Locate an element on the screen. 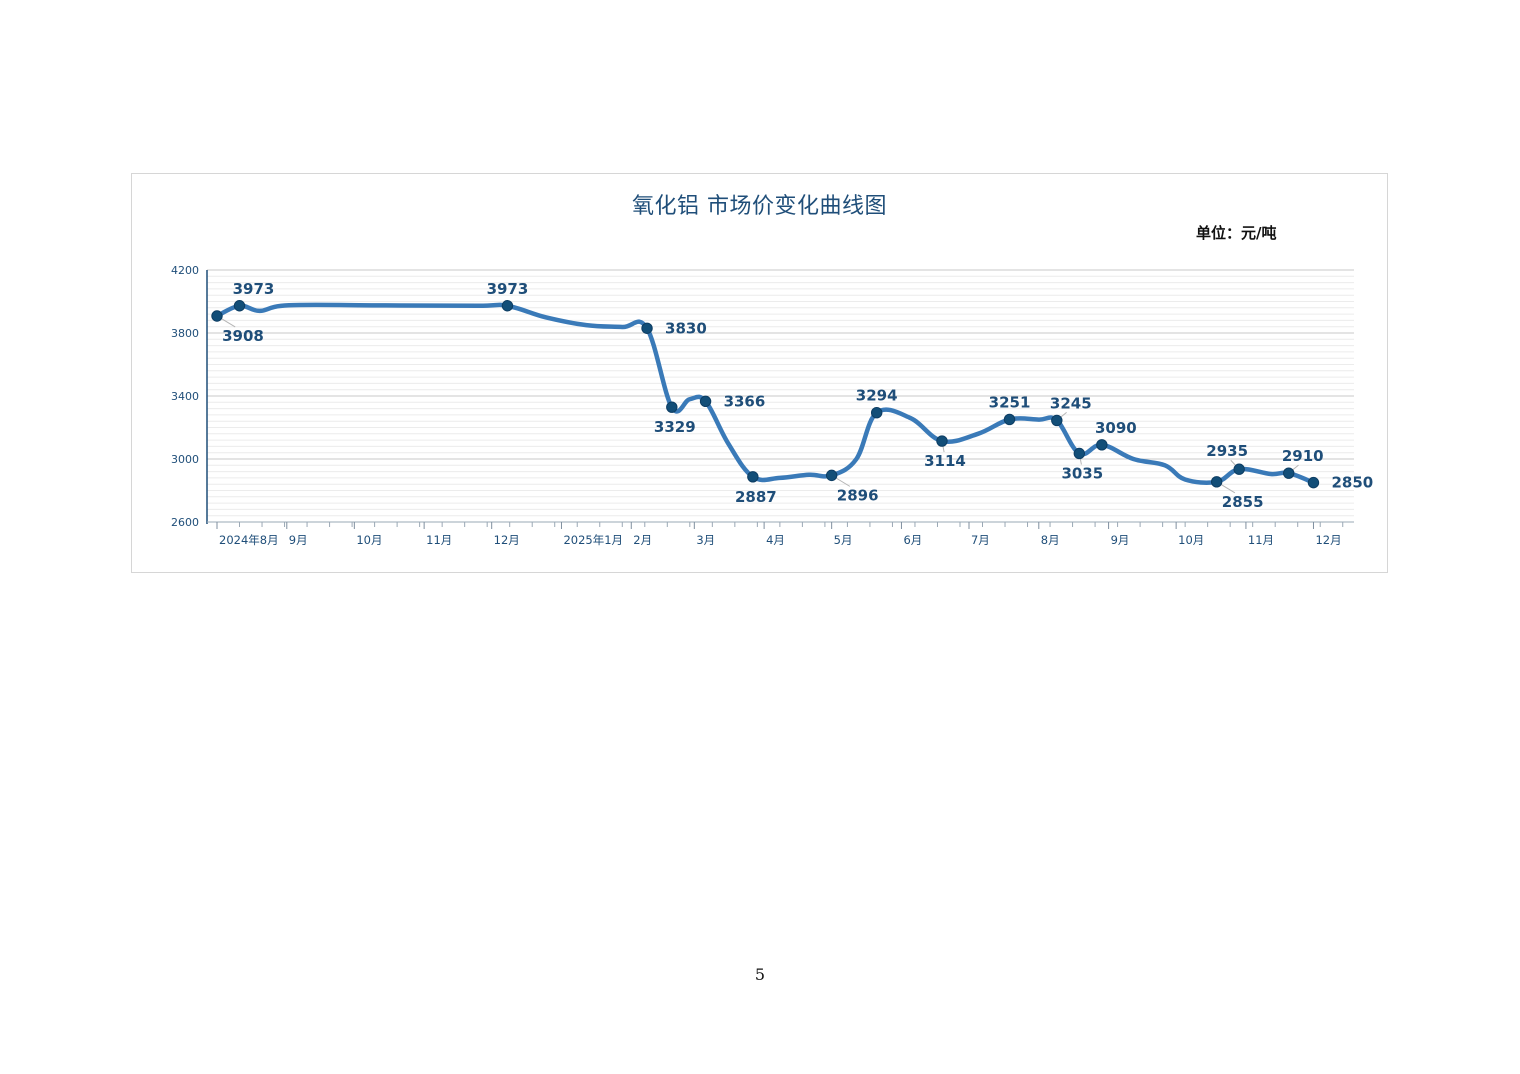  data-label: 3329 is located at coordinates (675, 427).